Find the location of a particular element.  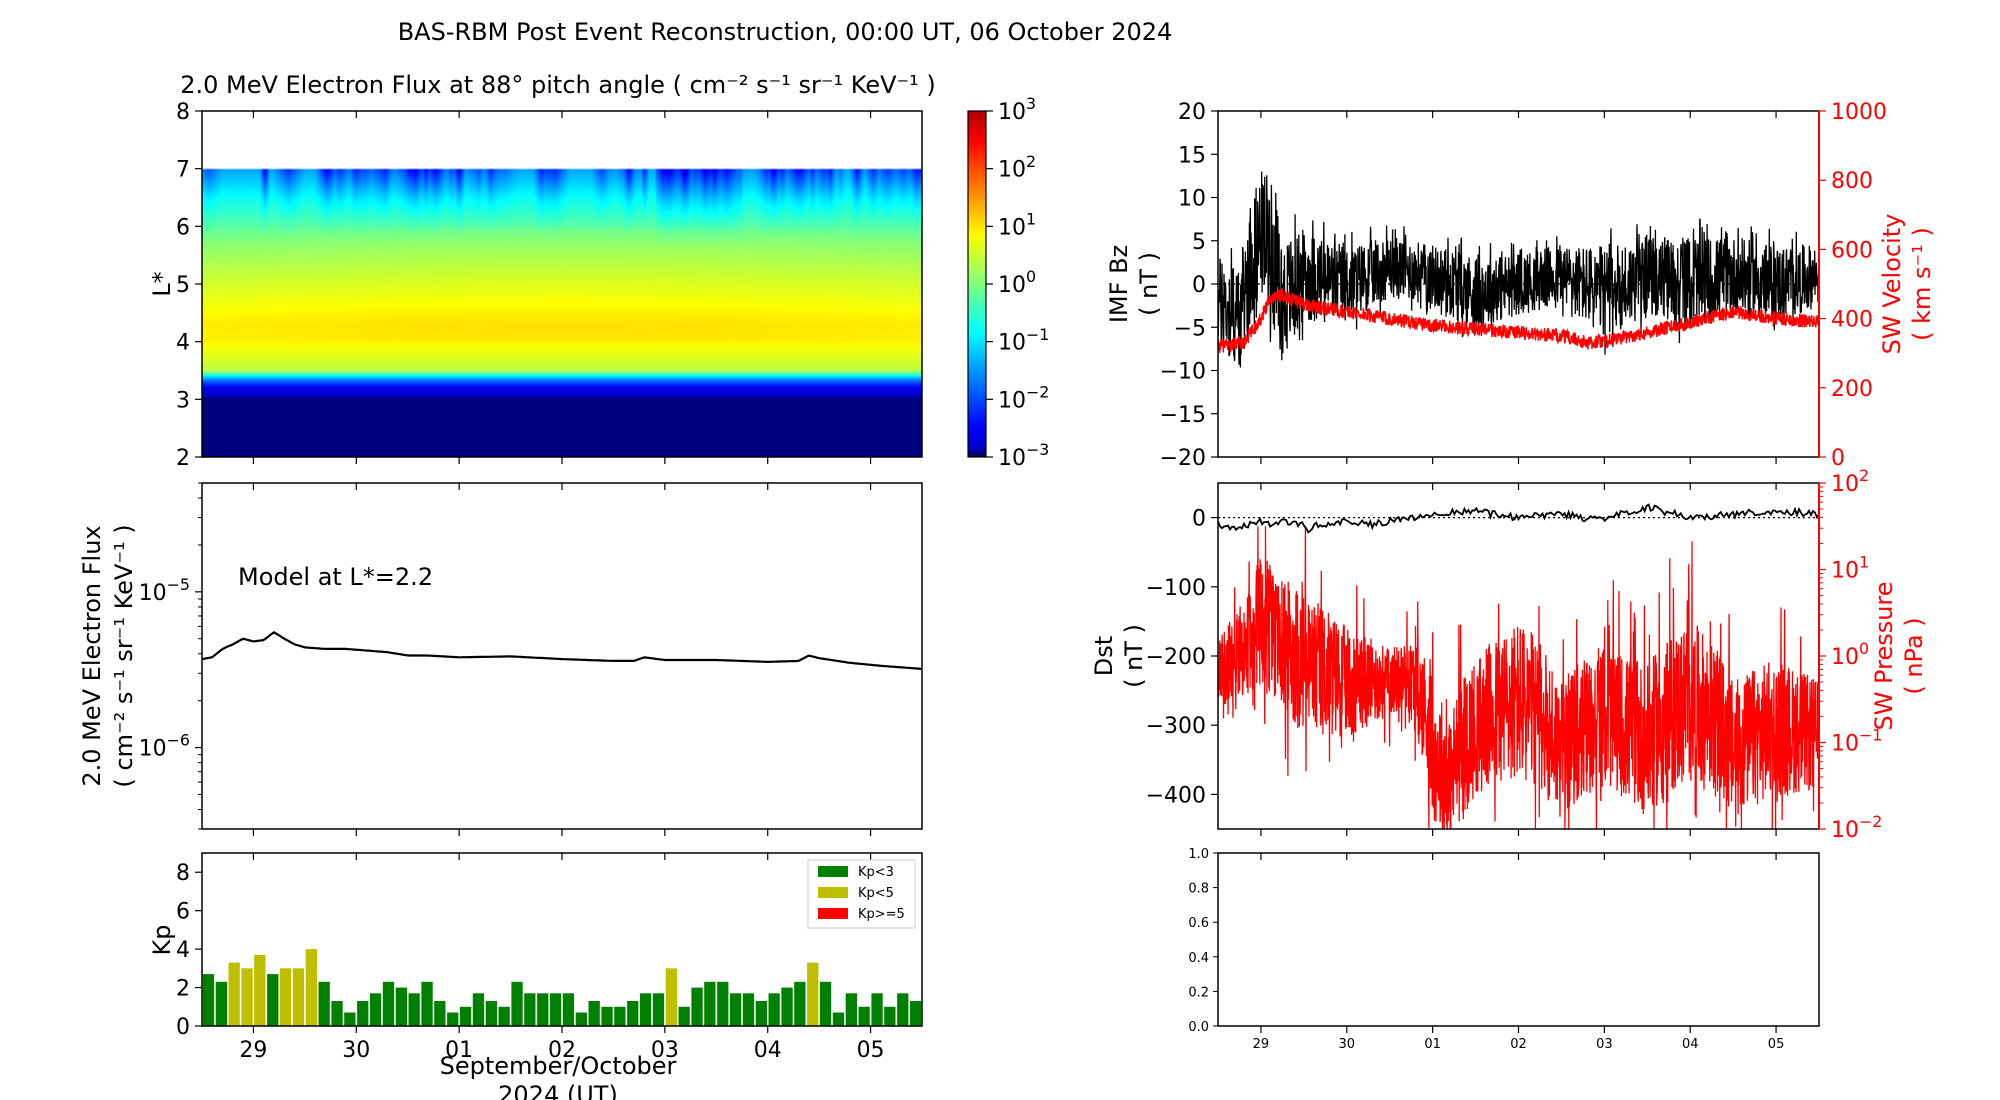

kp-legend-label-high: Kp>=5 is located at coordinates (881, 914).